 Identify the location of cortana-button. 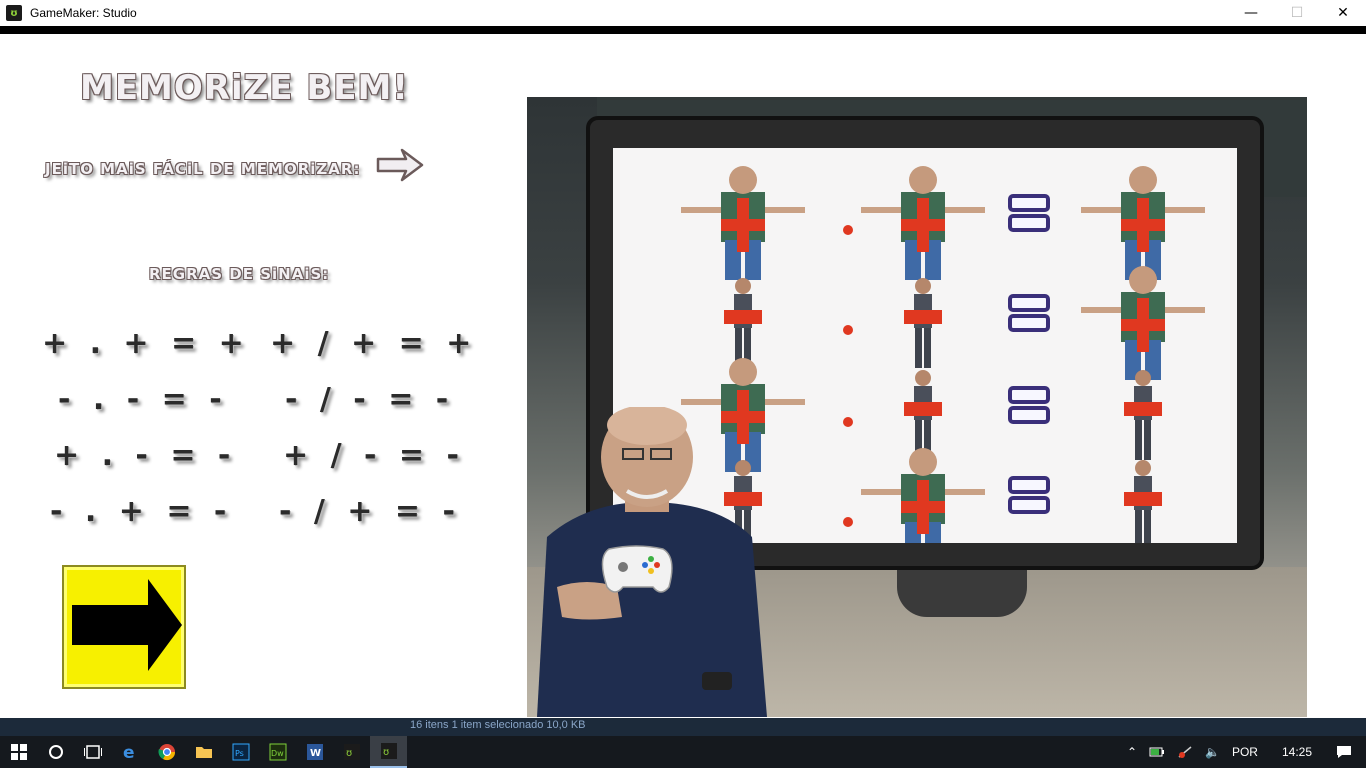
(55, 752).